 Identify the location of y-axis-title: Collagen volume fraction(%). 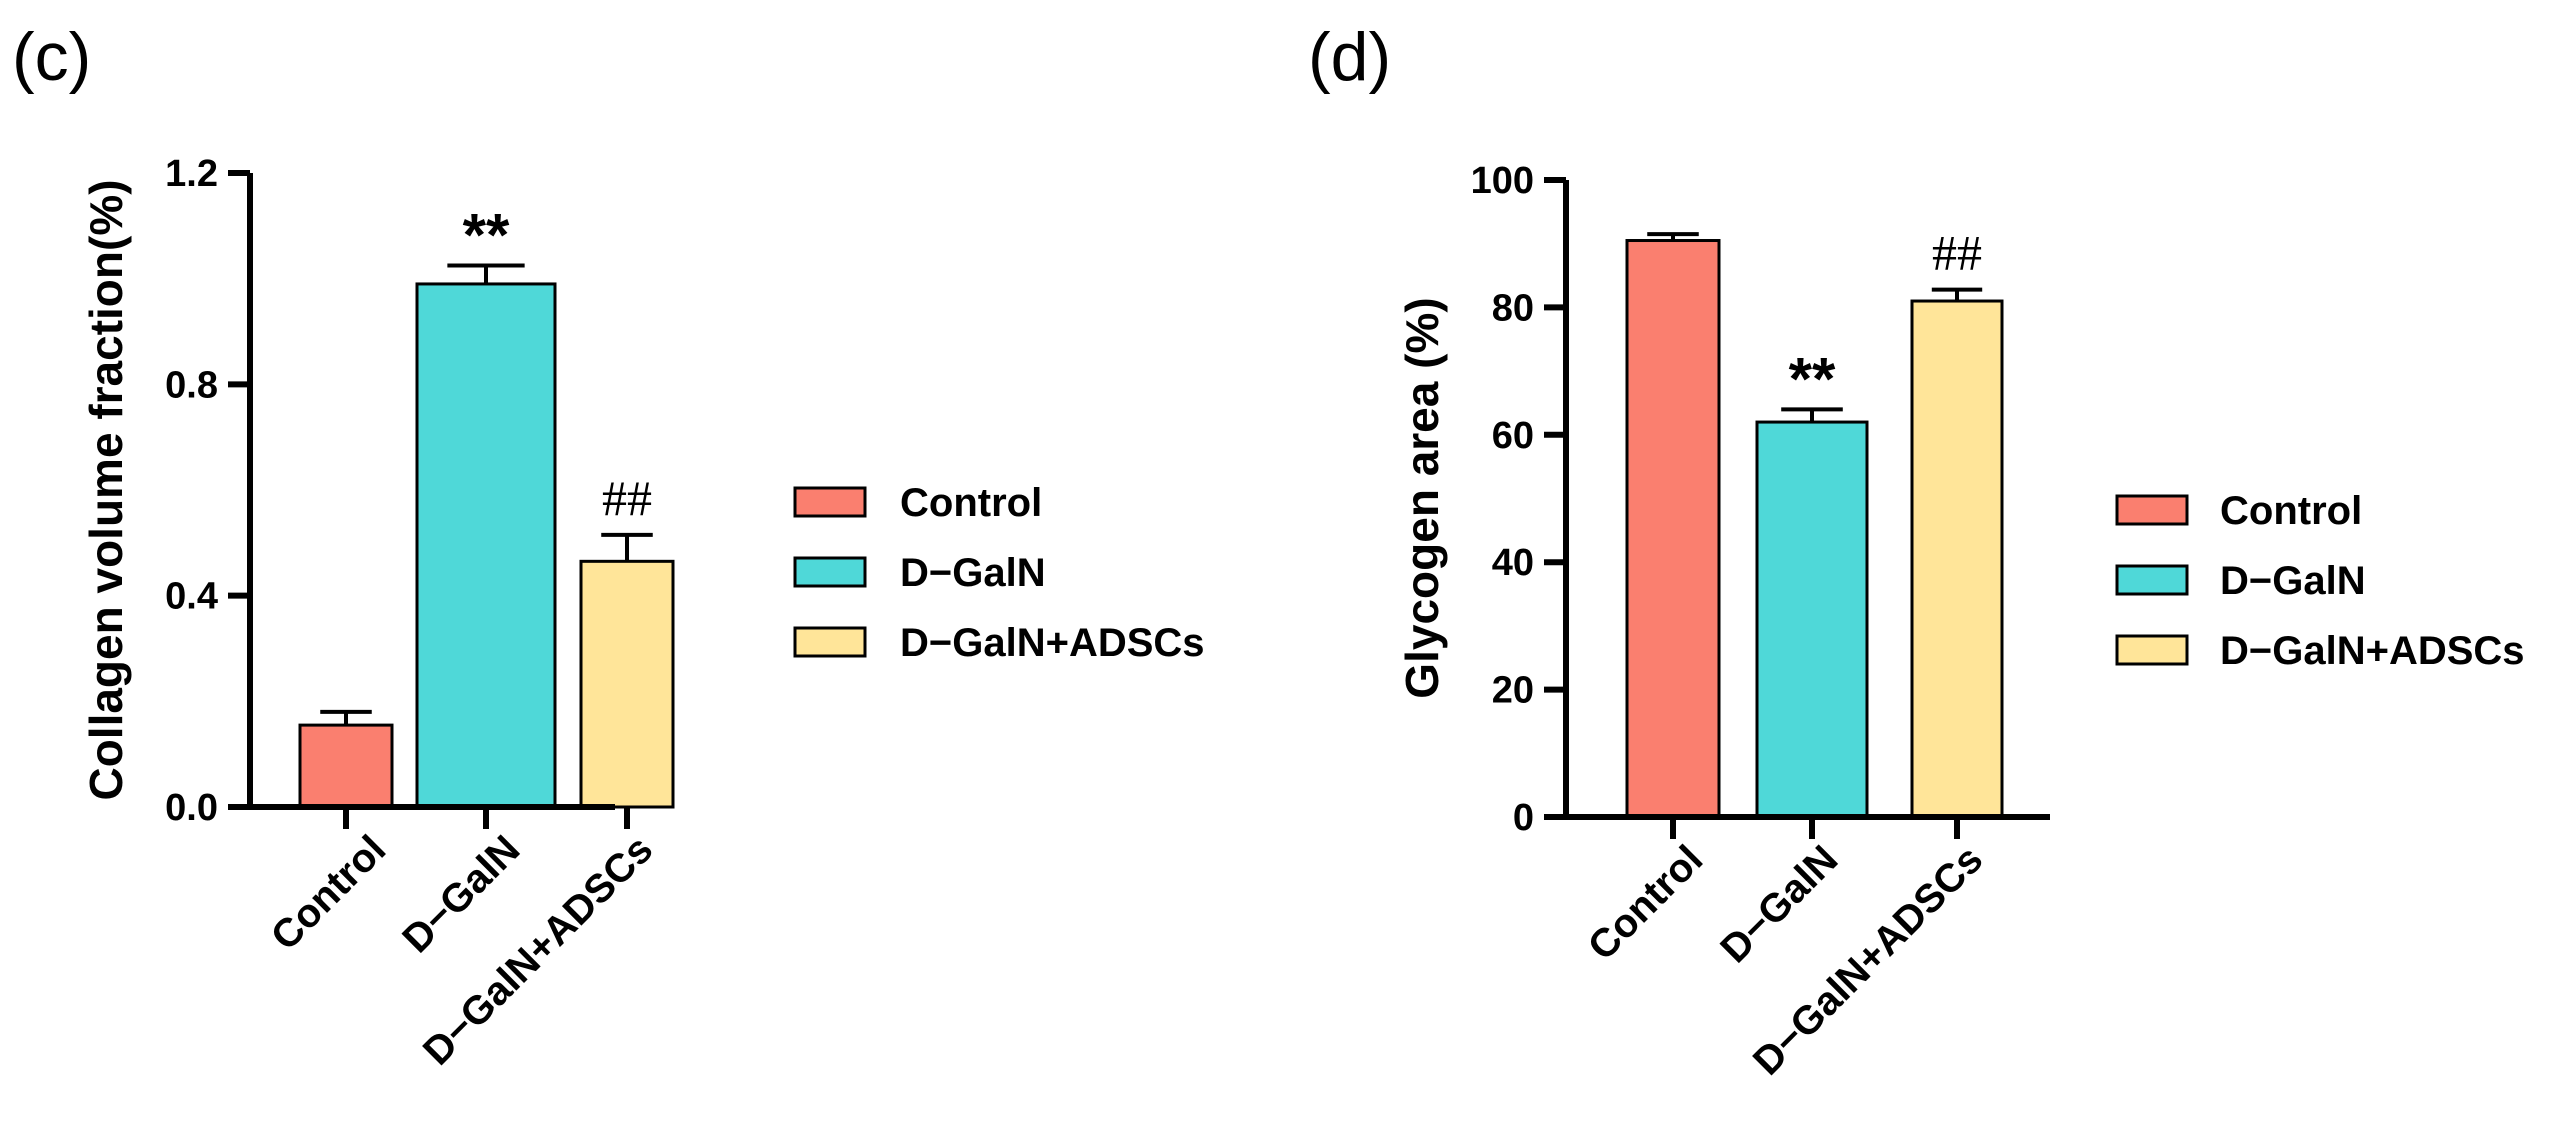
(106, 489).